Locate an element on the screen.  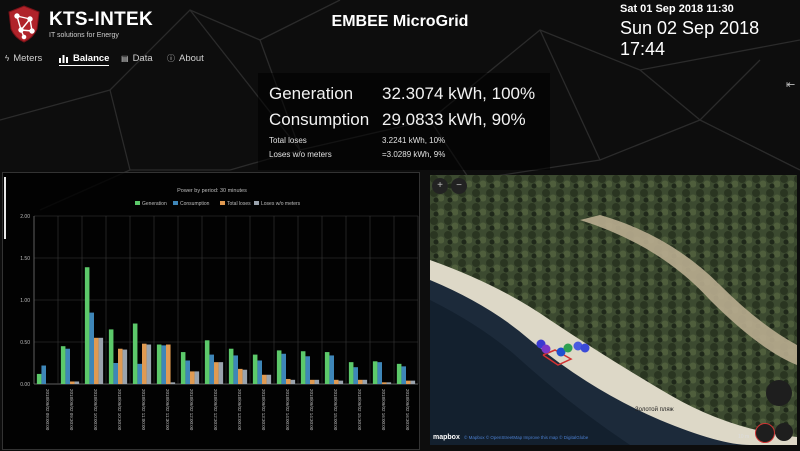
x-tick-label: 2018/09/02 12:00:00 is located at coordinates (191, 410).